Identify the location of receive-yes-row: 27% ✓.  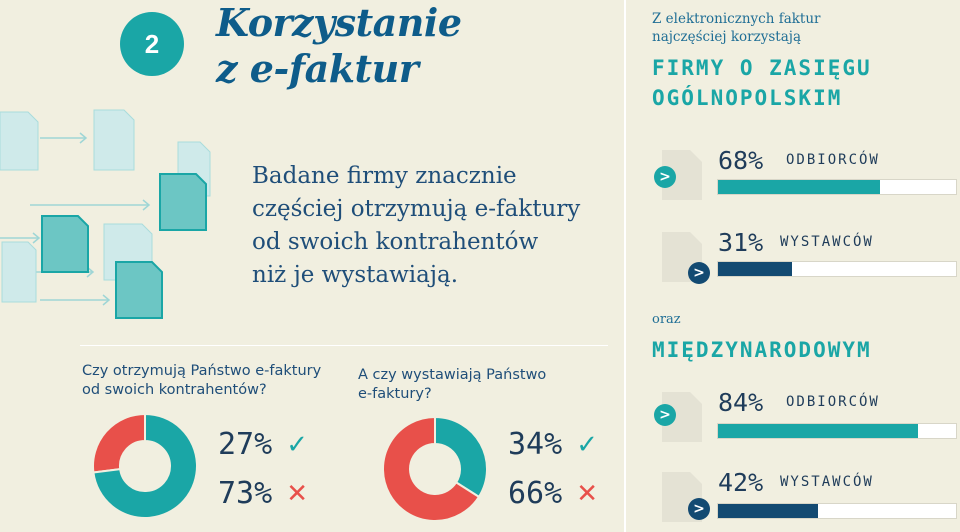
(263, 444).